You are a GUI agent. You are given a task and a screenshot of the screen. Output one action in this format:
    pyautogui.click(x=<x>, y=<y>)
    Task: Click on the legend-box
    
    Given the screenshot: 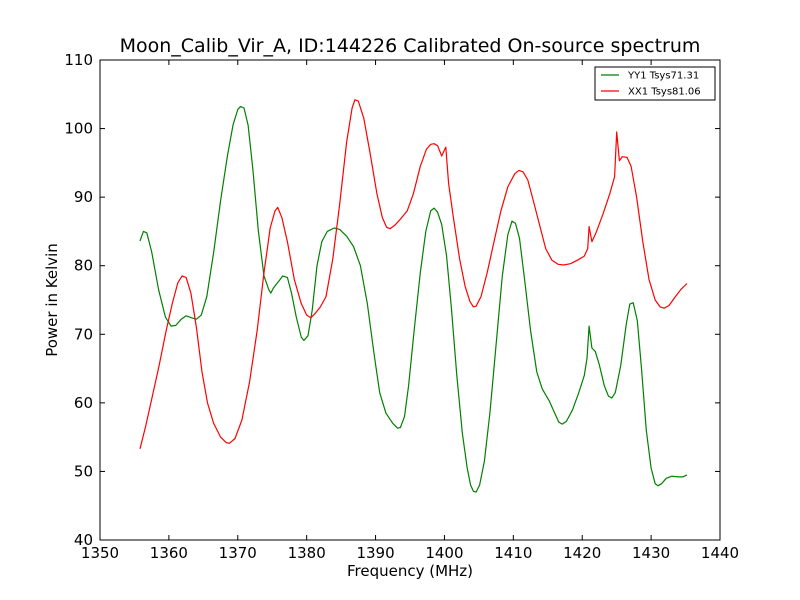 What is the action you would take?
    pyautogui.click(x=655, y=83)
    